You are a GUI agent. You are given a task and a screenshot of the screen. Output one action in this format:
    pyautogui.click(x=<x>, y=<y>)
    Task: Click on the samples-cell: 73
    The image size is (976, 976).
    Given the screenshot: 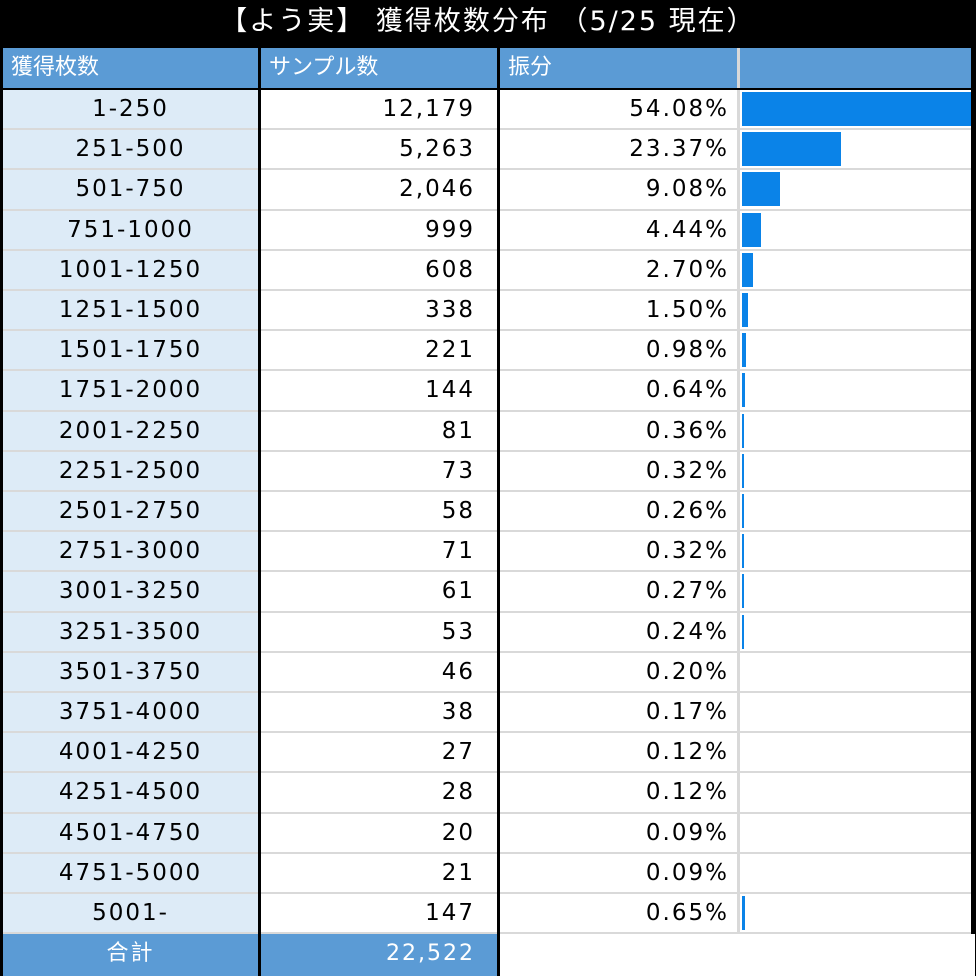 What is the action you would take?
    pyautogui.click(x=379, y=471)
    